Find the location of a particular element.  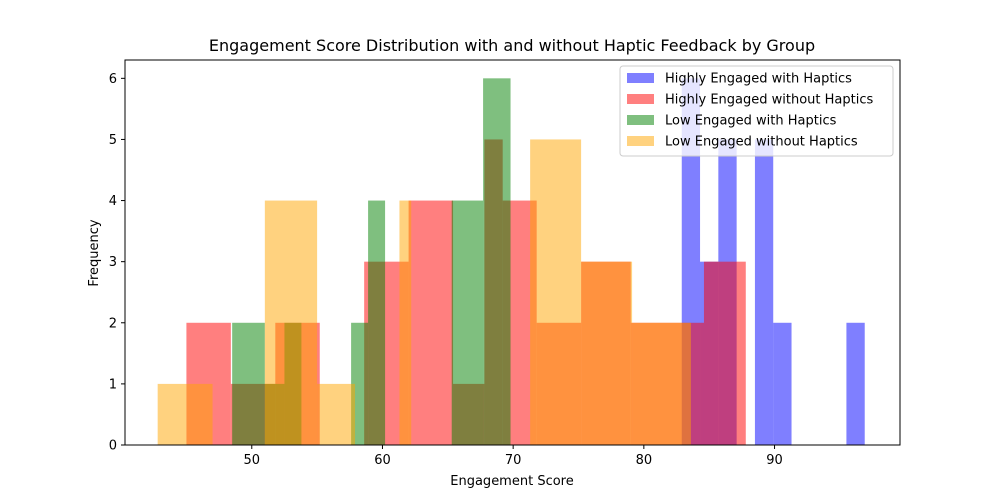

y-tick-label: 6 is located at coordinates (113, 79).